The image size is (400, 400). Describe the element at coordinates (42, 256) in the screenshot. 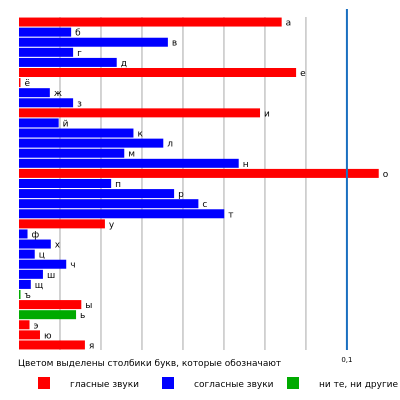

I see `bar-label-ц: ц` at that location.